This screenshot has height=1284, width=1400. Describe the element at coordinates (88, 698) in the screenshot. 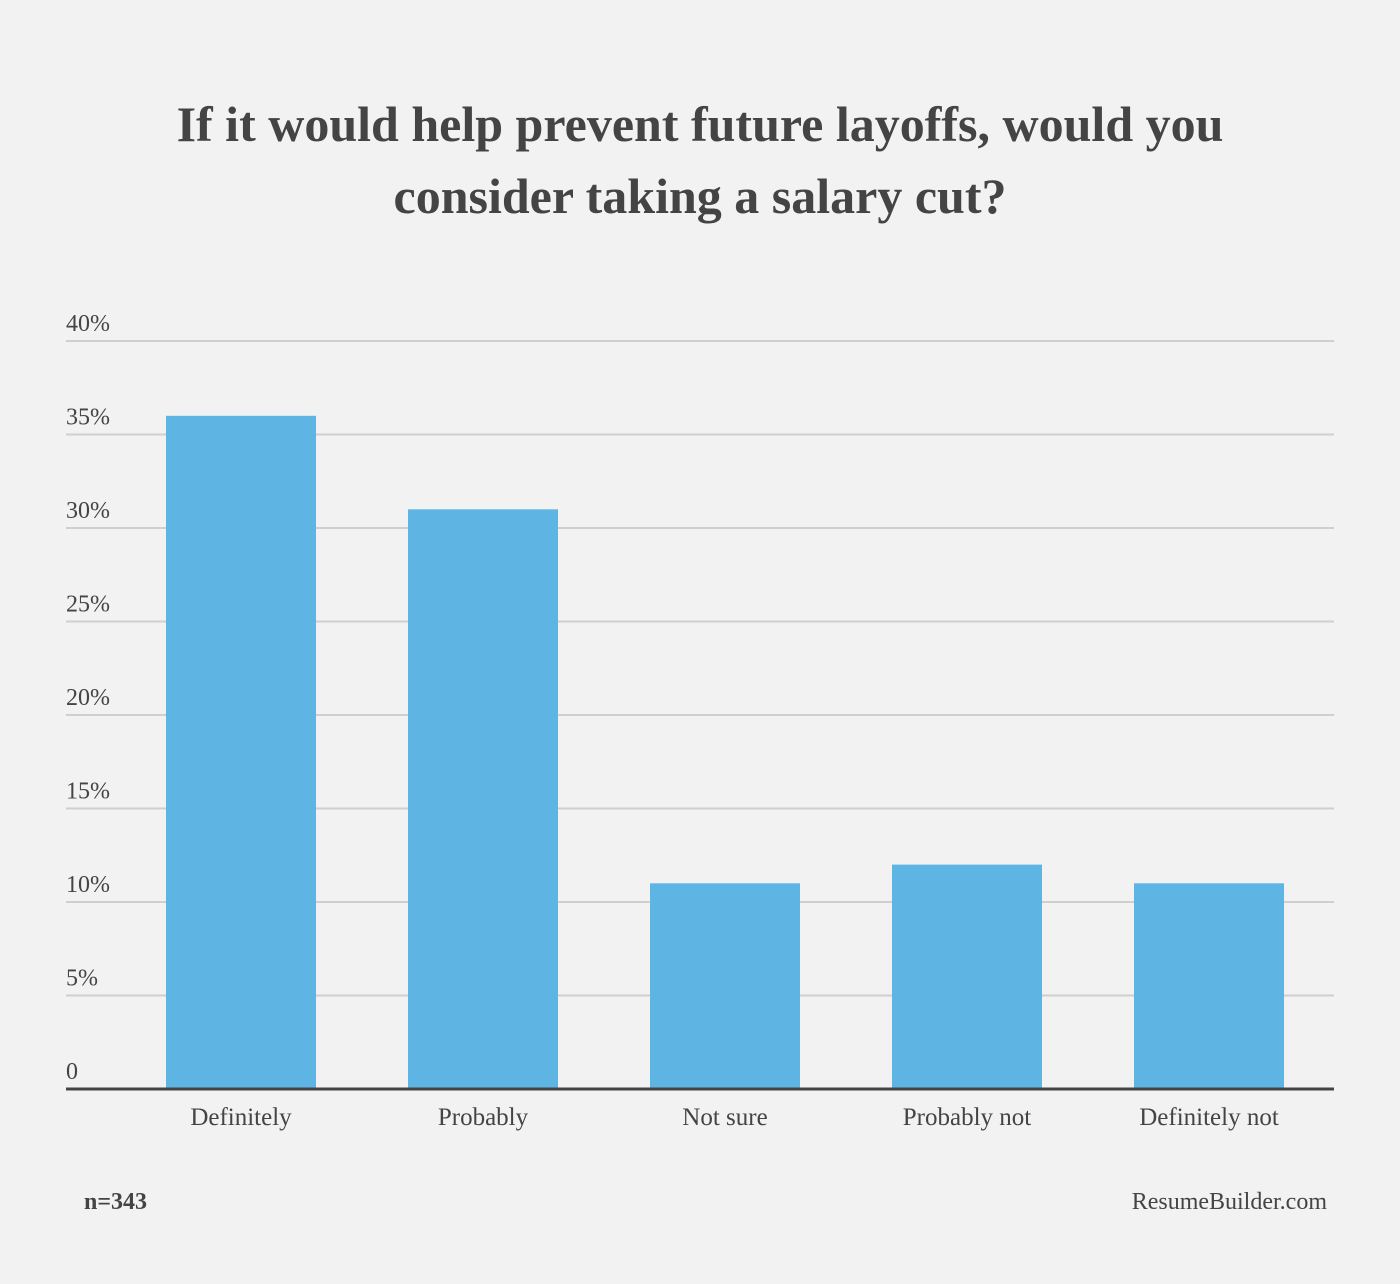

I see `y-tick-label: 20%` at that location.